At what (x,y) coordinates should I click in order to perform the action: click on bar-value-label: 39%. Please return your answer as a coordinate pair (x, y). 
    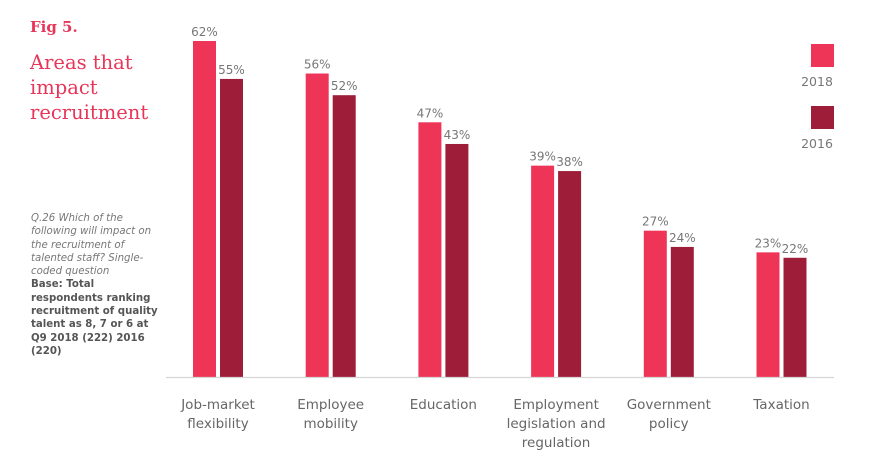
    Looking at the image, I should click on (542, 157).